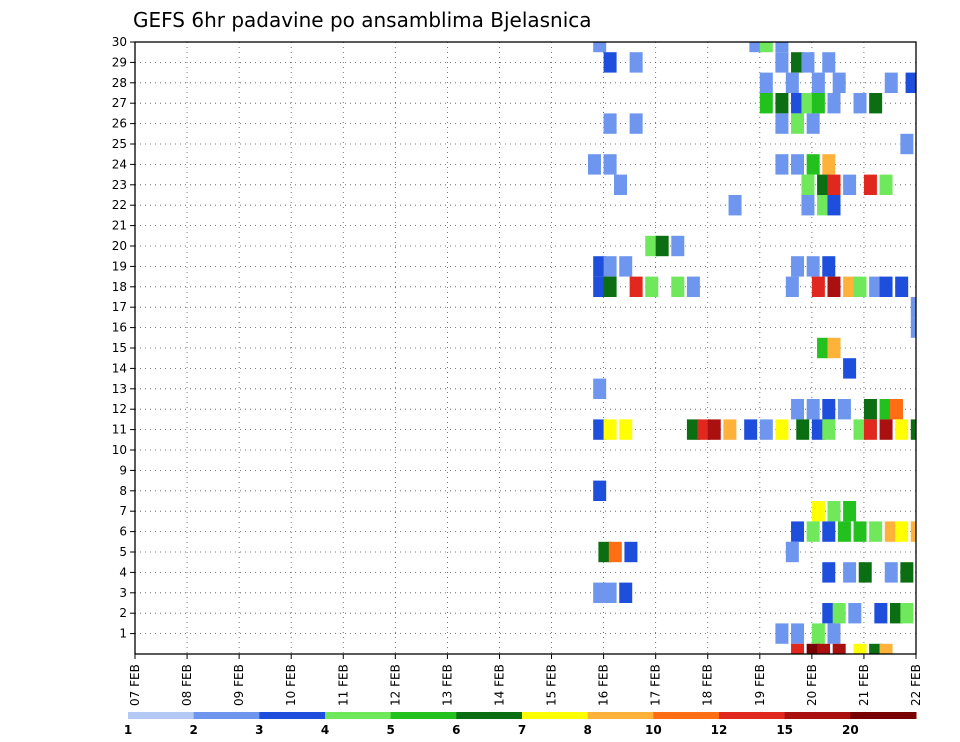  Describe the element at coordinates (119, 226) in the screenshot. I see `y-tick-label: 21` at that location.